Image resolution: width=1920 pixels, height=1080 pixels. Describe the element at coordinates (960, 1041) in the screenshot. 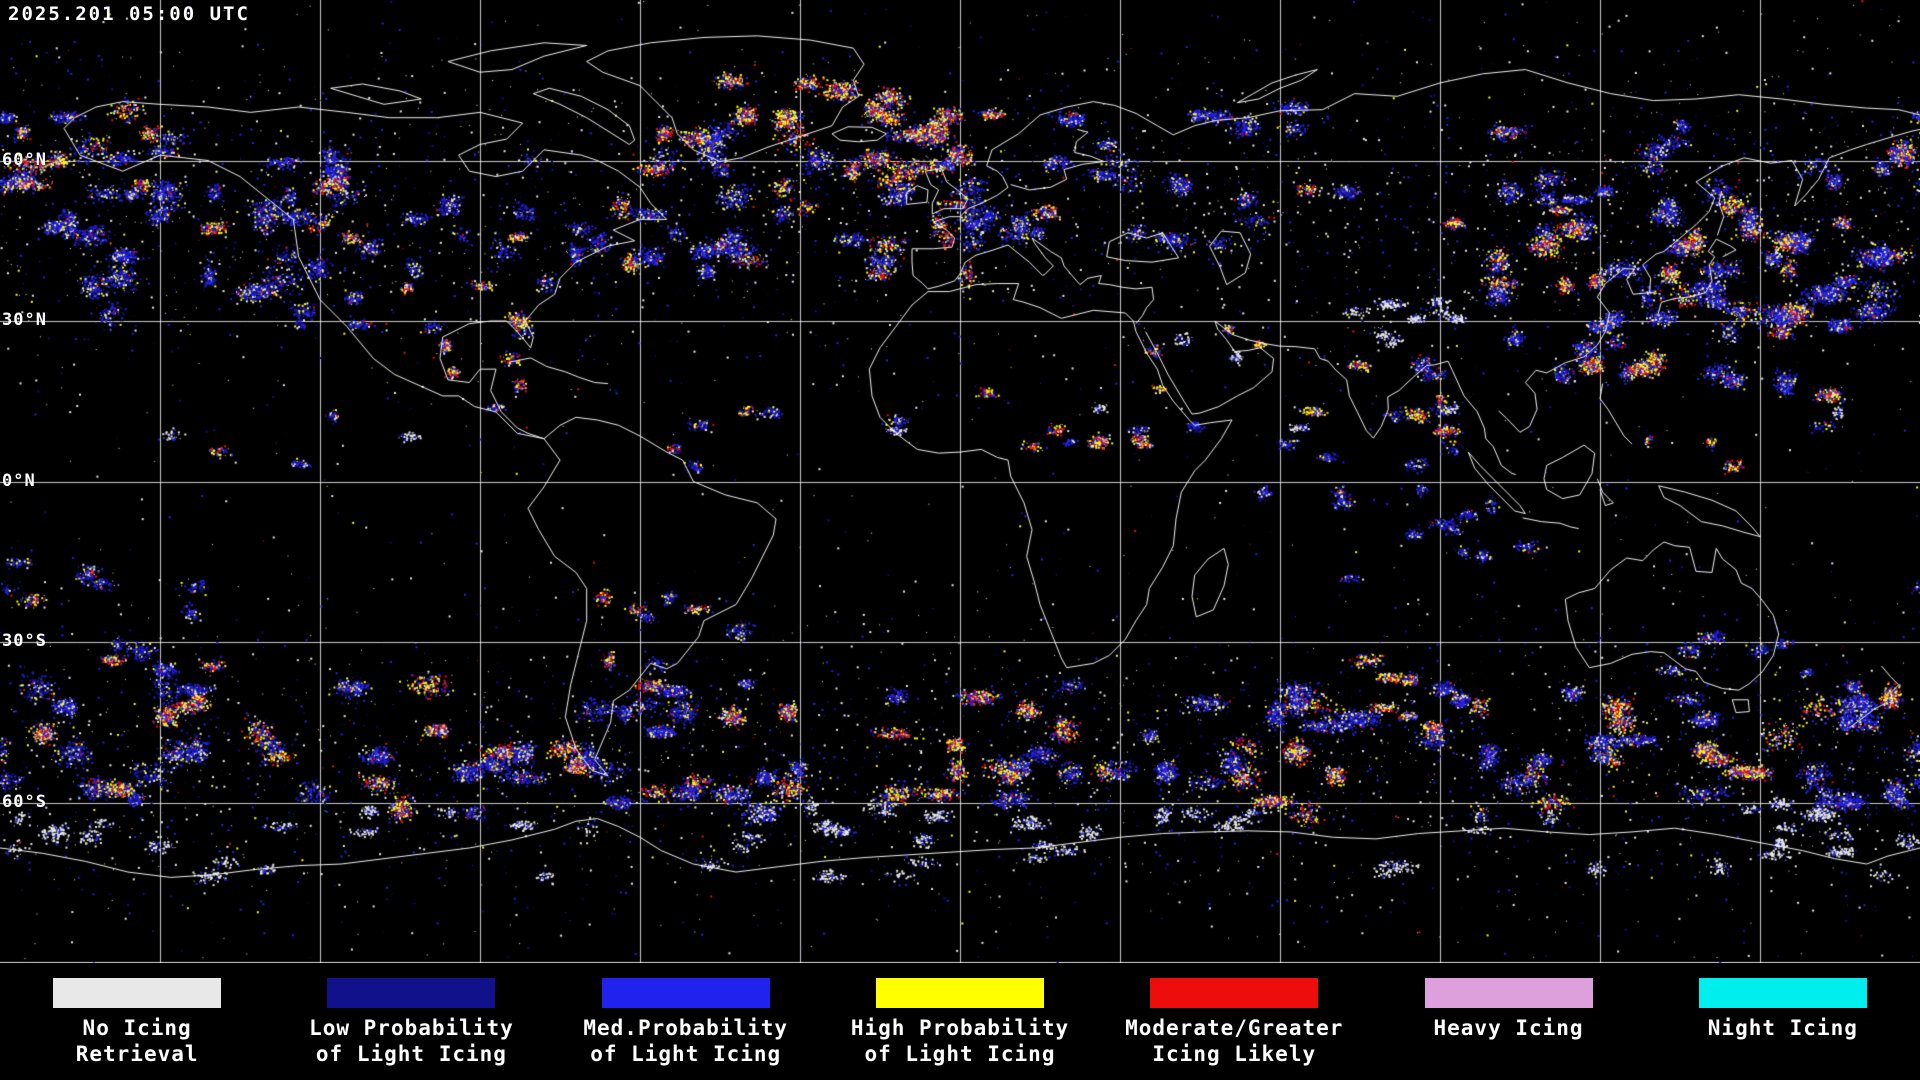

I see `legend-label-high-probability: High Probability of Light Icing` at that location.